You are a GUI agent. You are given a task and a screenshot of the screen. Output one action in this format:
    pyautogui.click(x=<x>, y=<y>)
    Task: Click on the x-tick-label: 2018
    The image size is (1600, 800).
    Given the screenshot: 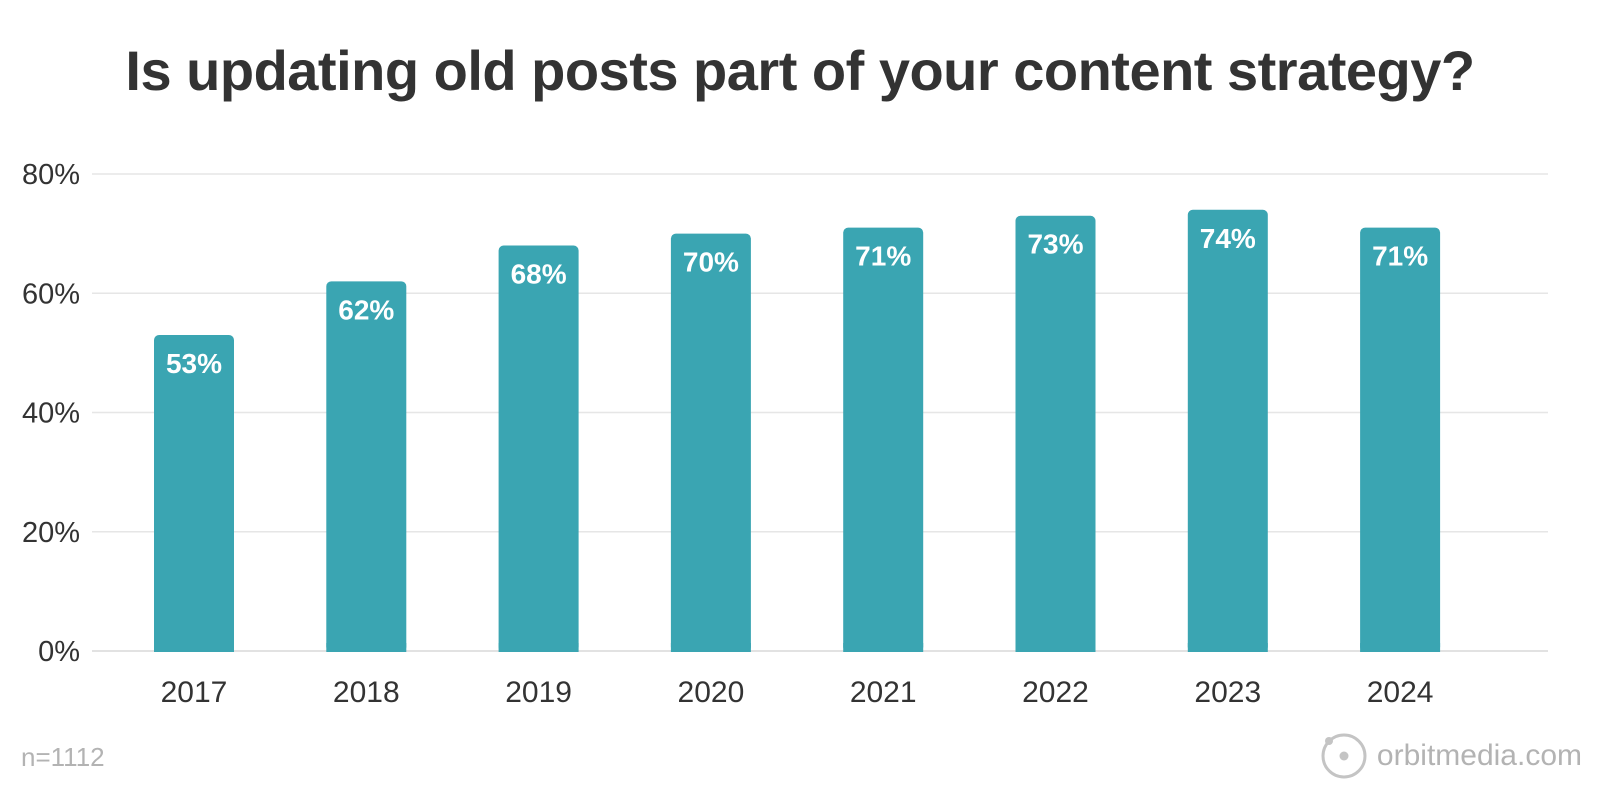 What is the action you would take?
    pyautogui.click(x=366, y=692)
    